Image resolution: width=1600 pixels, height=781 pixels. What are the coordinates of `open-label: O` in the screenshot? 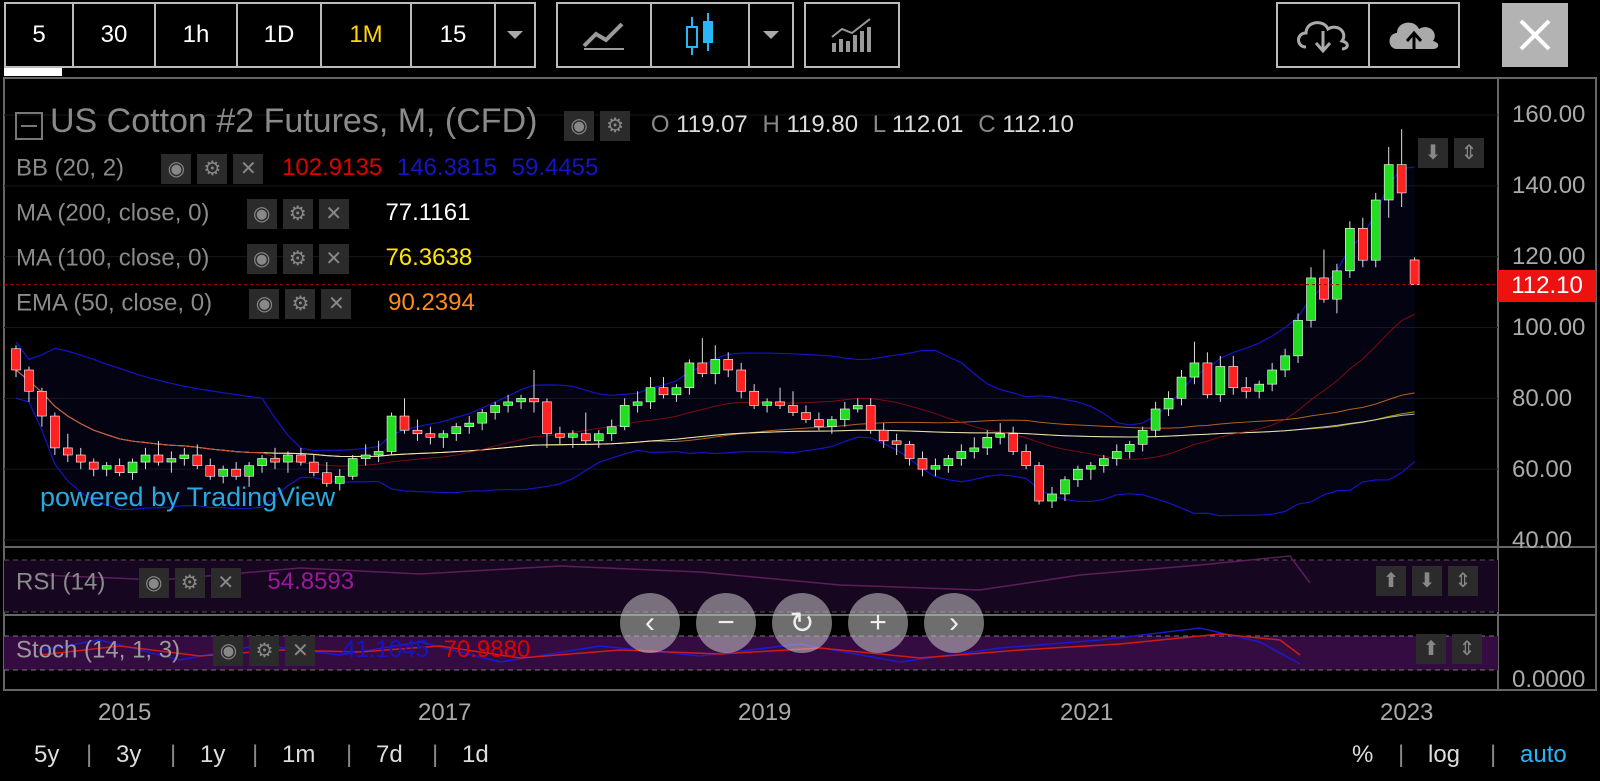 It's located at (660, 124).